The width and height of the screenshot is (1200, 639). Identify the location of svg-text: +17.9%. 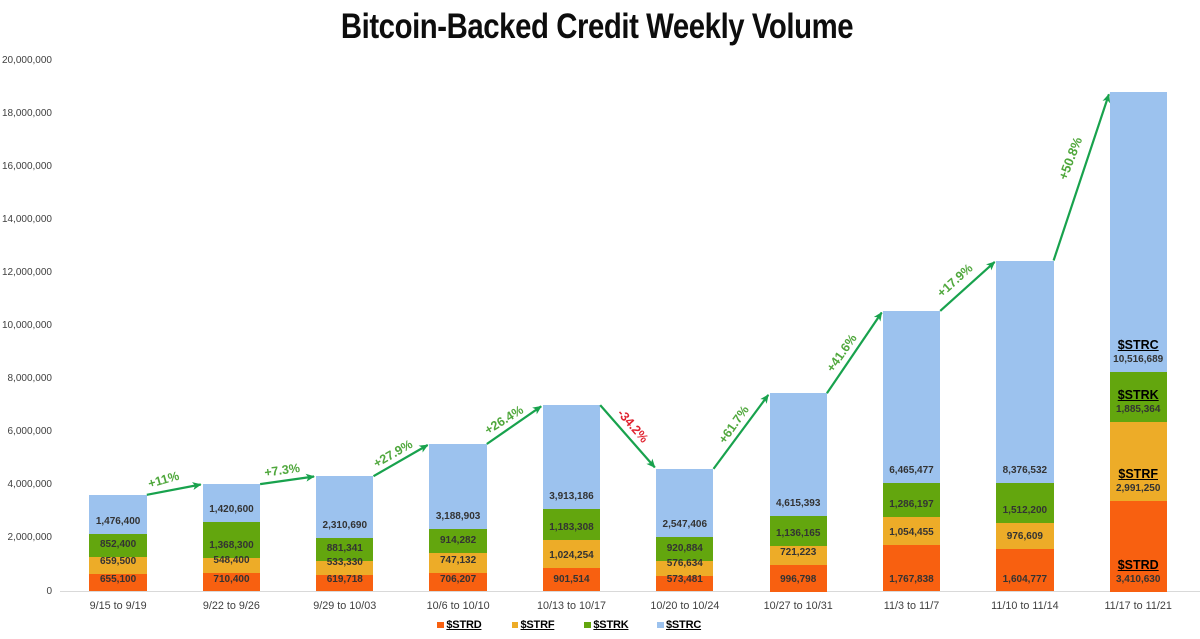
(954, 280).